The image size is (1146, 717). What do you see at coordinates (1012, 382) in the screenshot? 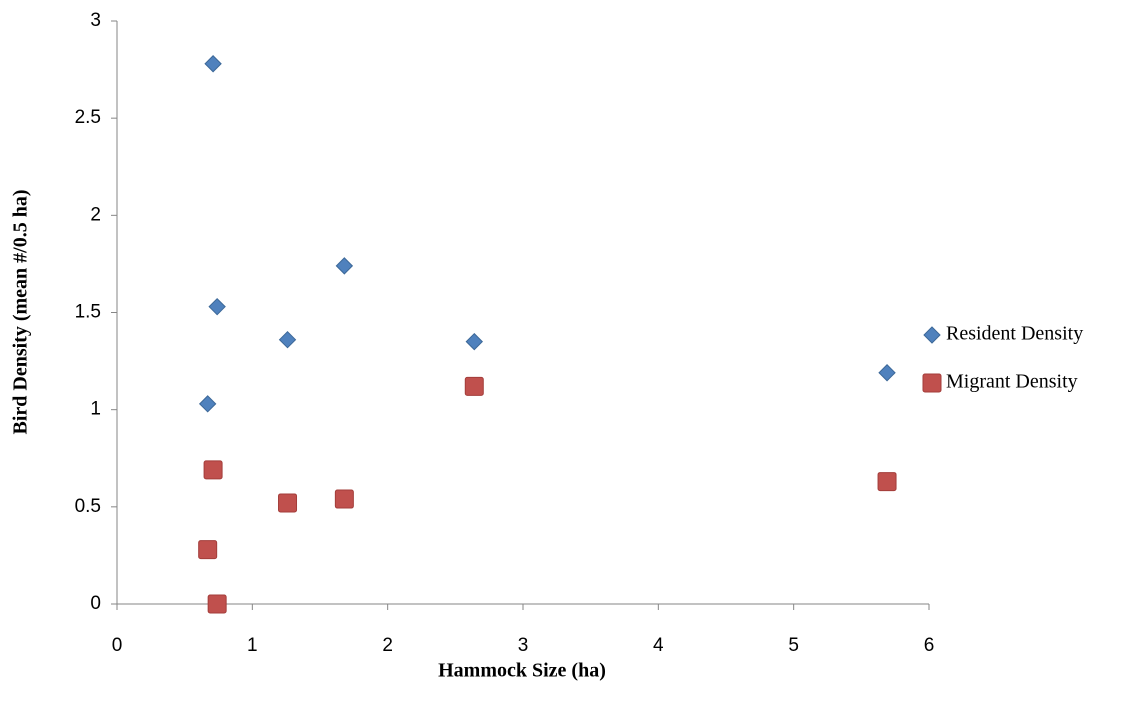
I see `legend-label: Migrant Density` at bounding box center [1012, 382].